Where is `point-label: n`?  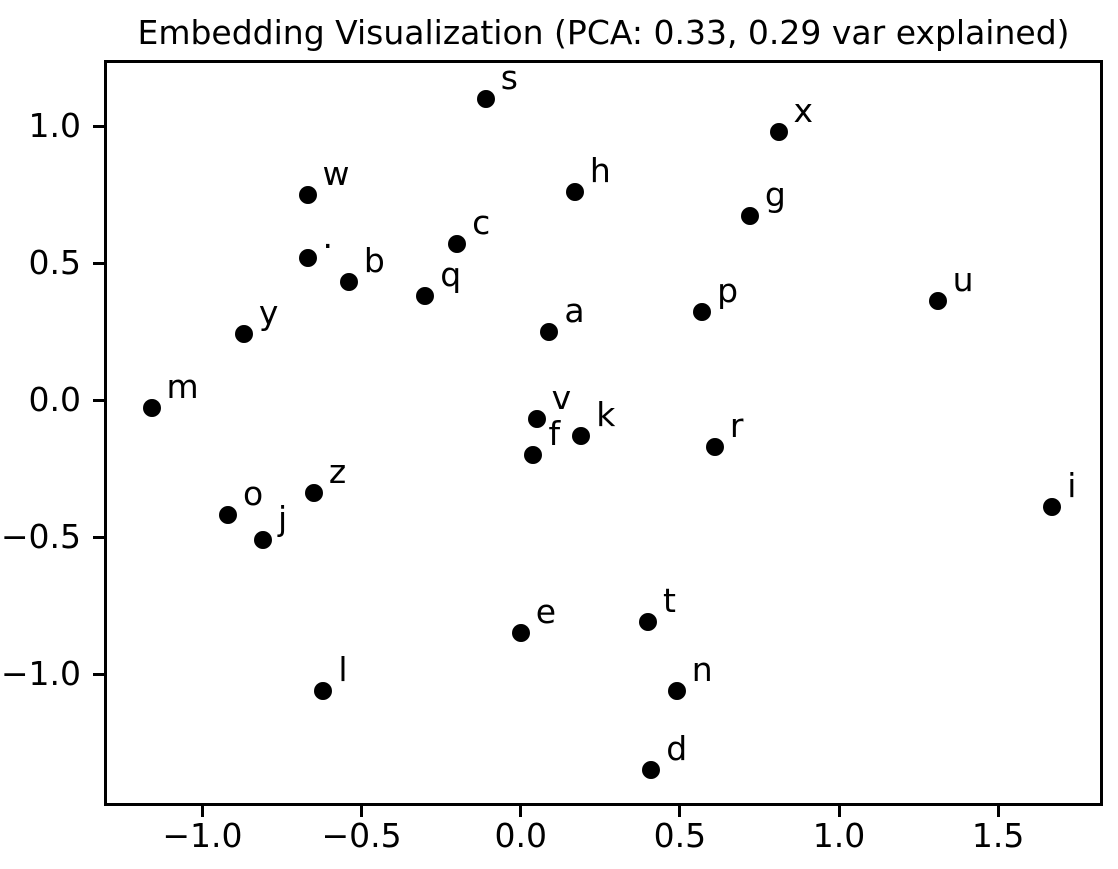
point-label: n is located at coordinates (702, 669).